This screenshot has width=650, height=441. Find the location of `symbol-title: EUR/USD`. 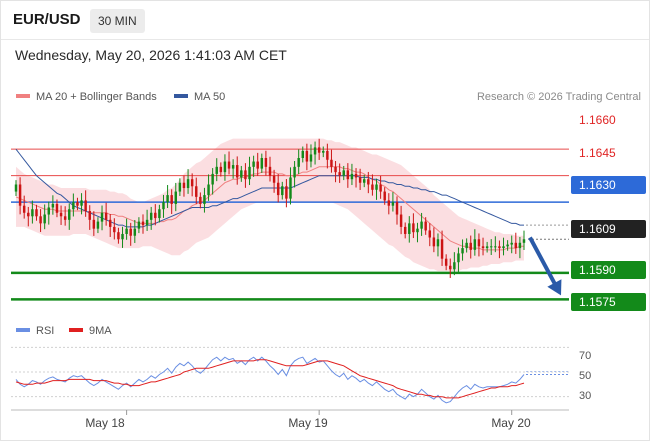

symbol-title: EUR/USD is located at coordinates (47, 19).